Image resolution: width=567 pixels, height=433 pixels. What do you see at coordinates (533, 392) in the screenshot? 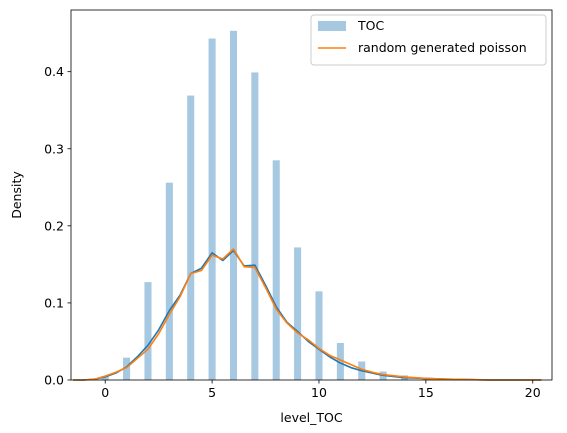
I see `x-tick-label: 20` at bounding box center [533, 392].